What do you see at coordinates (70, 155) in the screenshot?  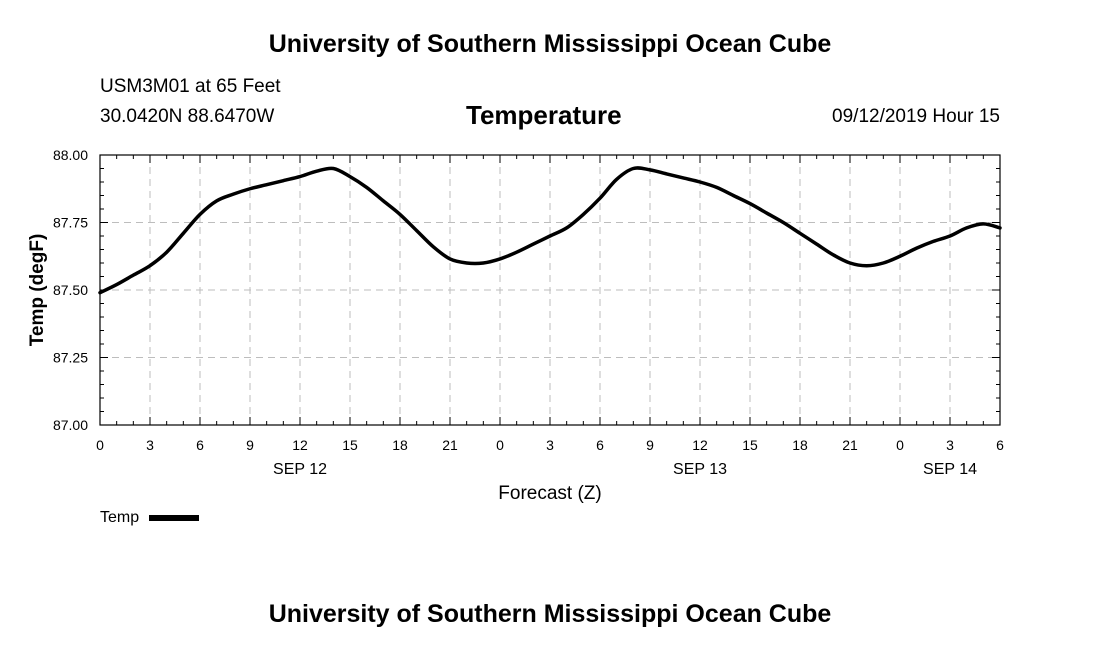 I see `y-tick-label: 88.00` at bounding box center [70, 155].